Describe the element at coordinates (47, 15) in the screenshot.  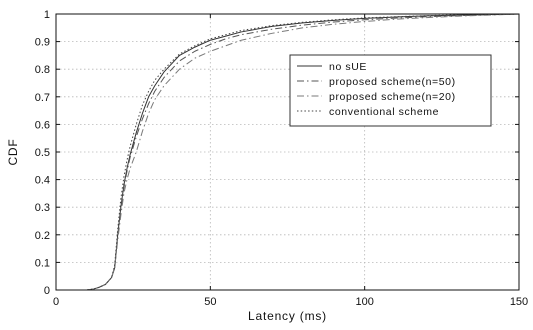
I see `y-tick-label-10: 1` at that location.